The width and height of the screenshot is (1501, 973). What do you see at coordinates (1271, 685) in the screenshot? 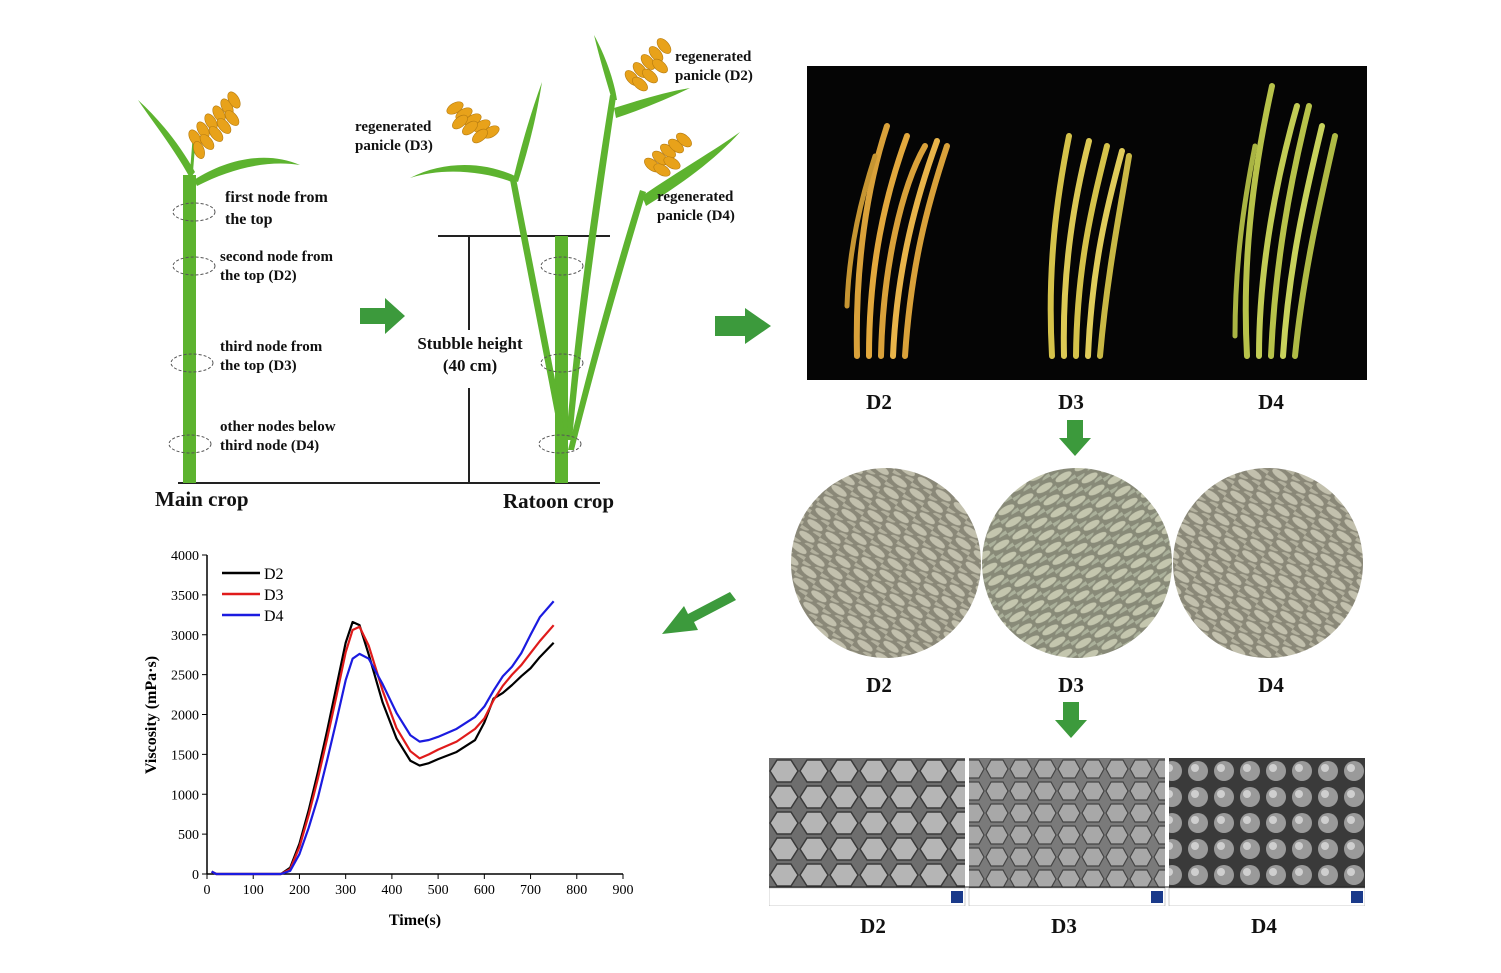
I see `grain-label: D4` at bounding box center [1271, 685].